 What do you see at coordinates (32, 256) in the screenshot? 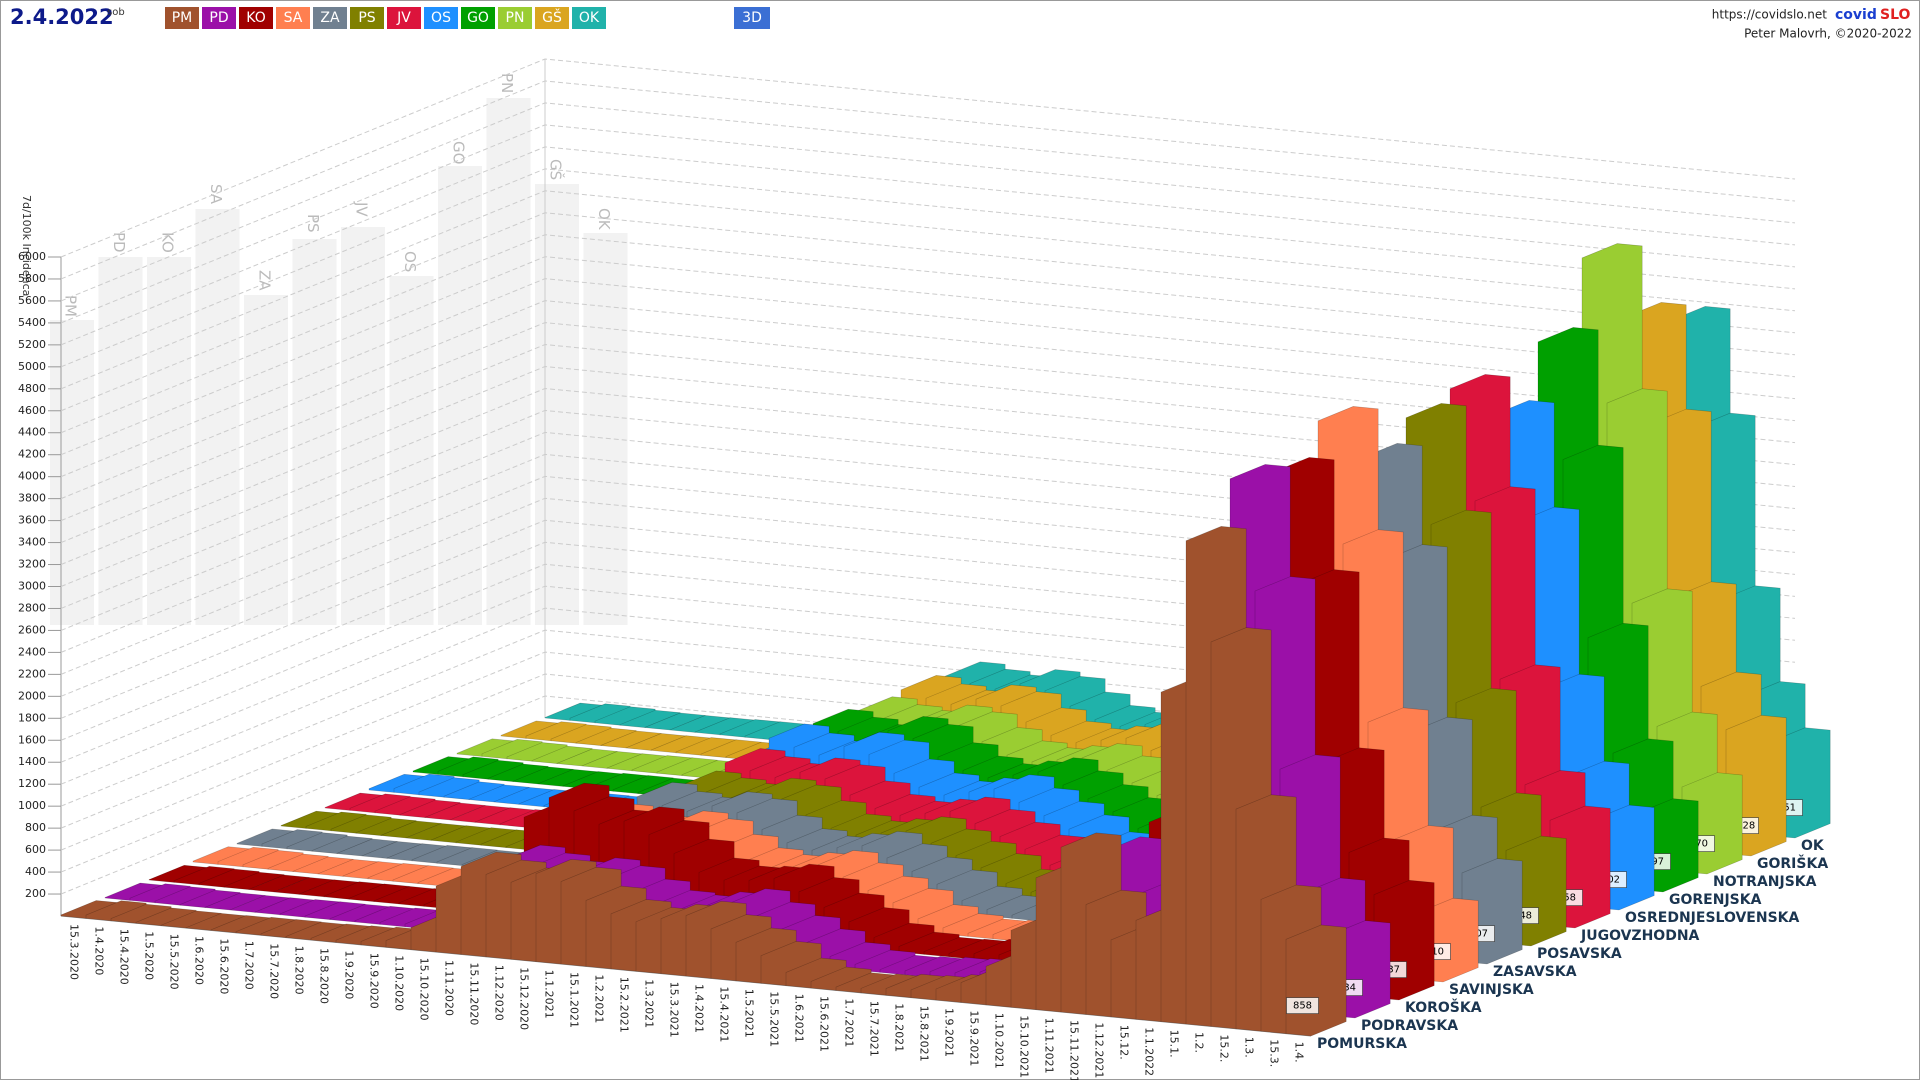
I see `y-tick-label: 6000` at bounding box center [32, 256].